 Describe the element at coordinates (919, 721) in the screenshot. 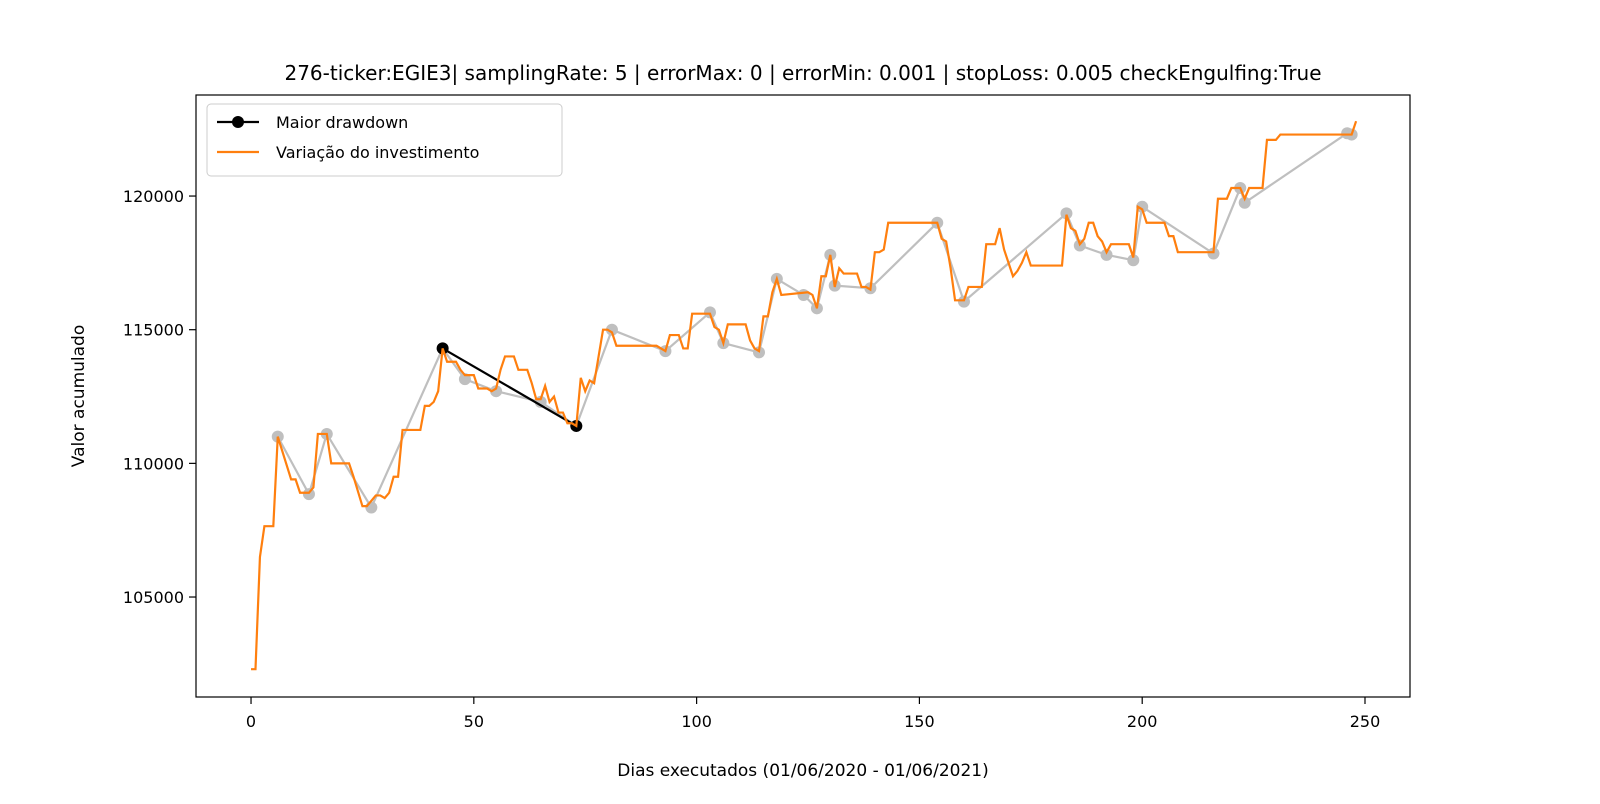

I see `x-tick-label: 150` at that location.